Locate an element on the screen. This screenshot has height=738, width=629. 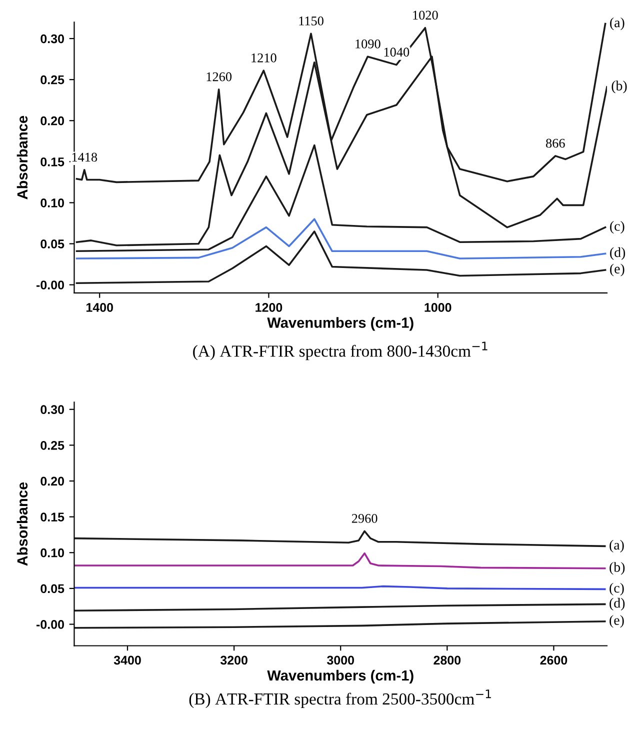
x-tick-label: 3000 is located at coordinates (340, 660).